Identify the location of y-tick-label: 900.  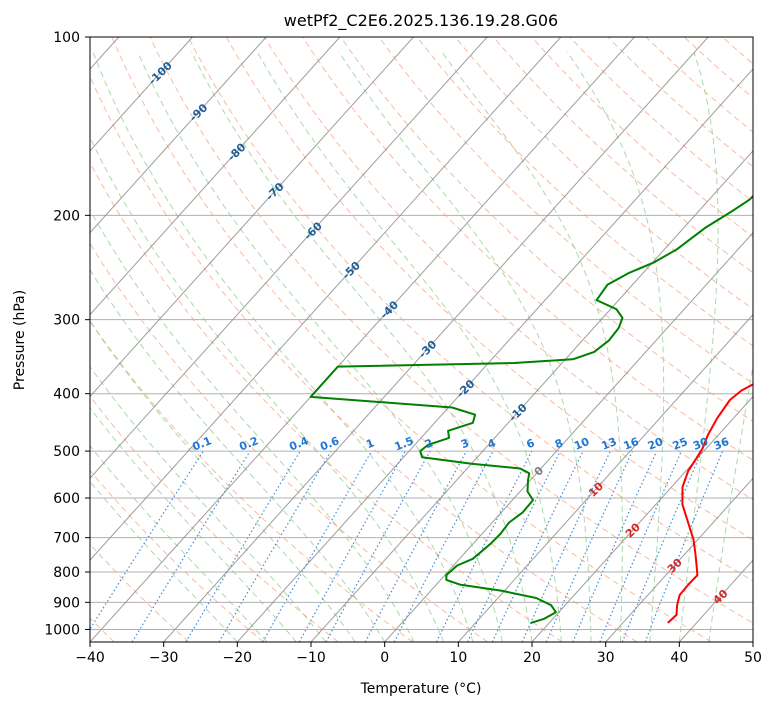
(66, 603).